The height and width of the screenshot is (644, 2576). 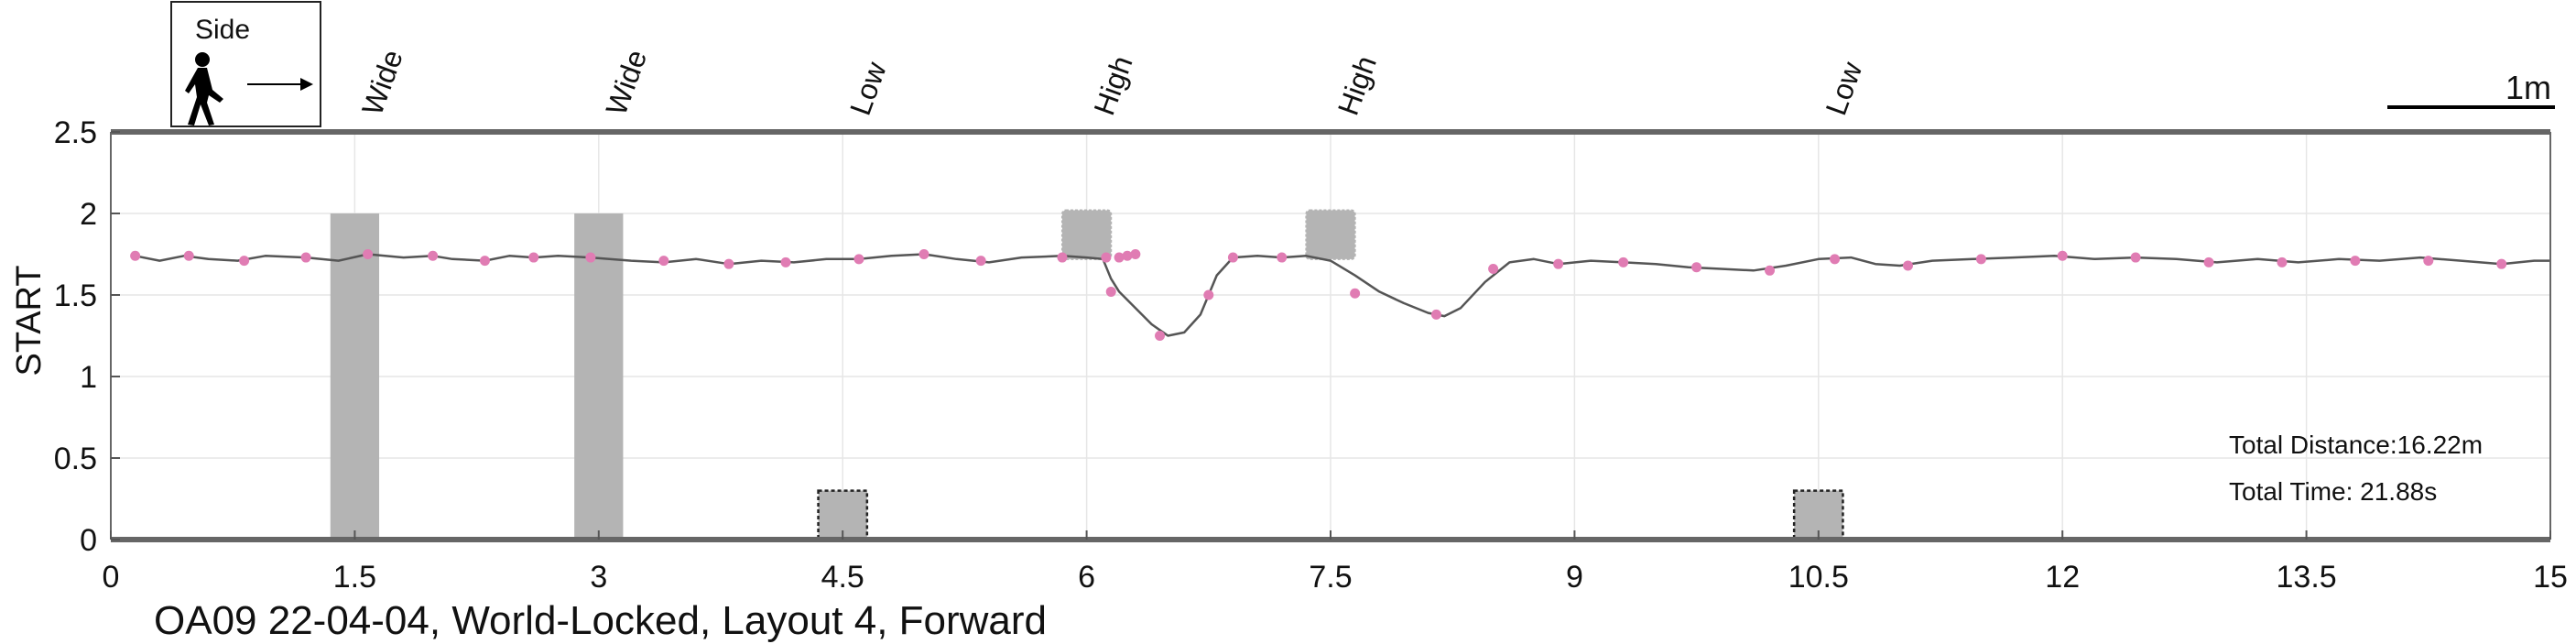 I want to click on total-distance-annotation: Total Distance:16.22m, so click(x=2356, y=445).